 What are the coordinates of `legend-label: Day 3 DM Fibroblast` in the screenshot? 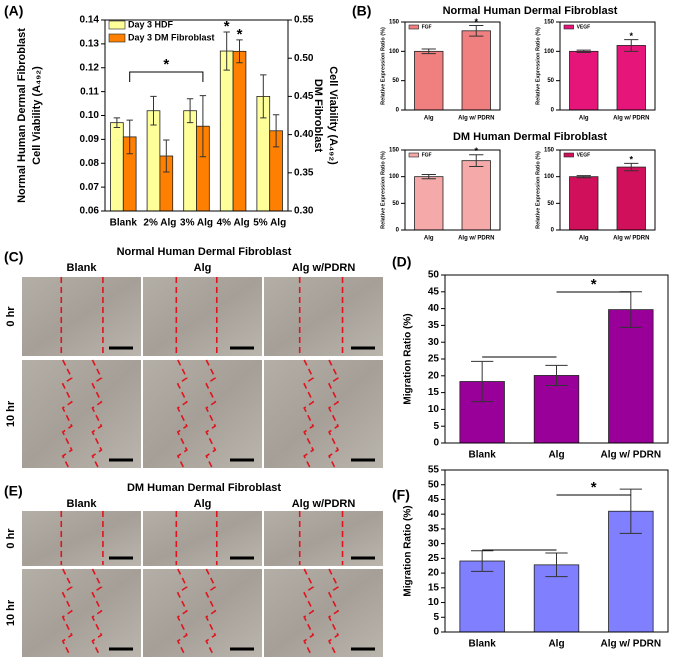 It's located at (171, 37).